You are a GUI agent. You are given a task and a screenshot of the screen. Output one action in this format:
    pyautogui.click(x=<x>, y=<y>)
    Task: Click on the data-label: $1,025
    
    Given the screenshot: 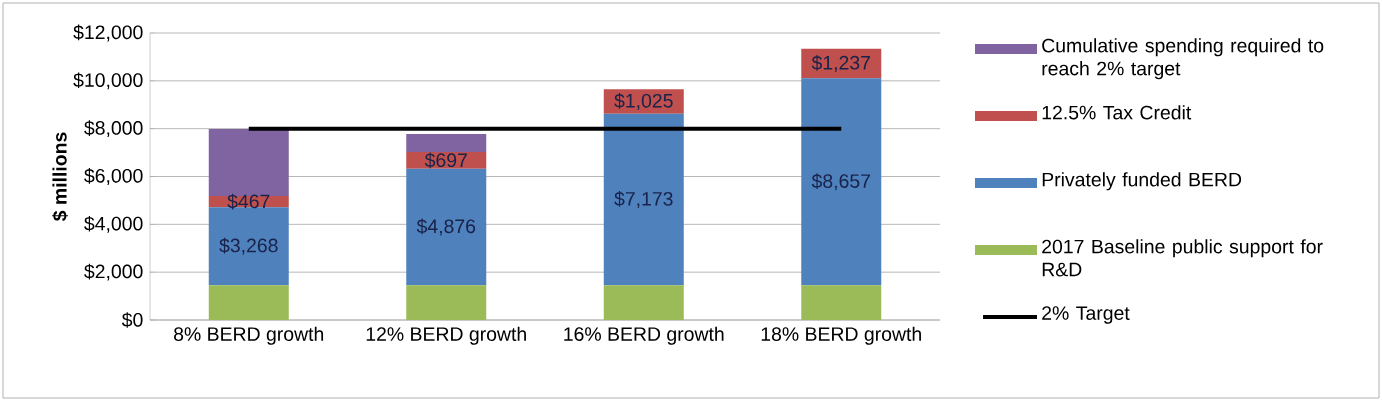 What is the action you would take?
    pyautogui.click(x=643, y=101)
    